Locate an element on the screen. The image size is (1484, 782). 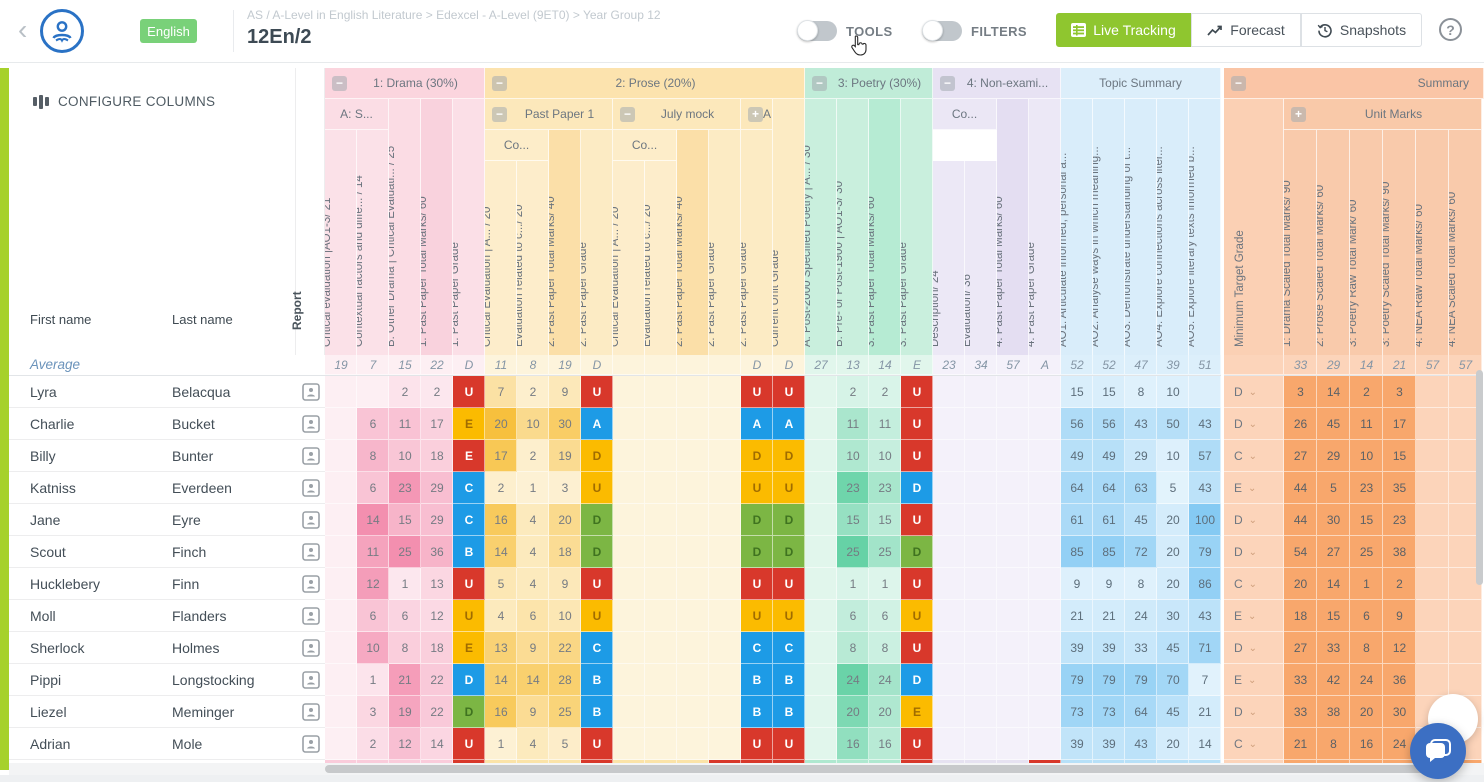
mark-cell-d3: 11 is located at coordinates (405, 424).